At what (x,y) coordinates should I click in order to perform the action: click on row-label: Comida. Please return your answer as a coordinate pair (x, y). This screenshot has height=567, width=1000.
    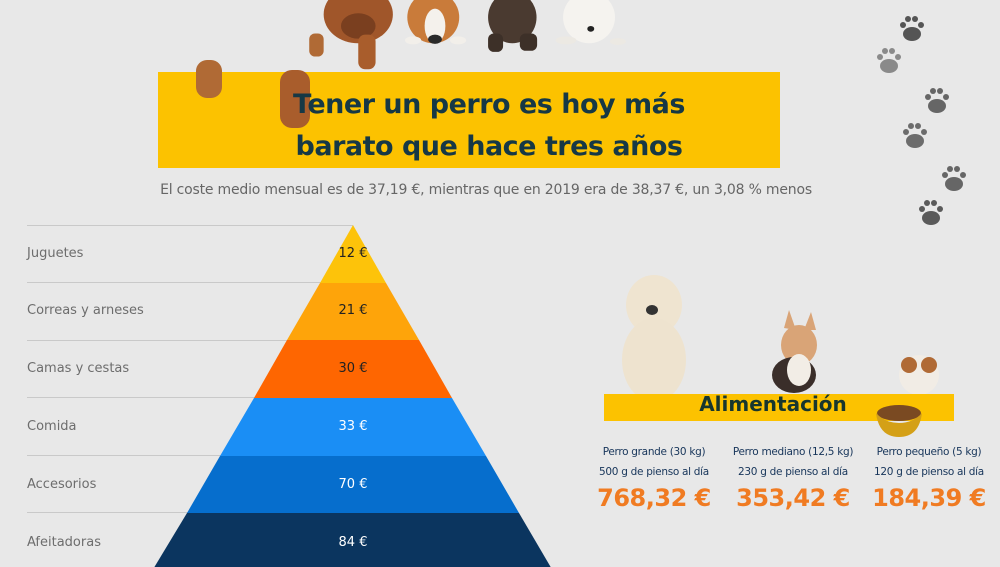
    Looking at the image, I should click on (52, 426).